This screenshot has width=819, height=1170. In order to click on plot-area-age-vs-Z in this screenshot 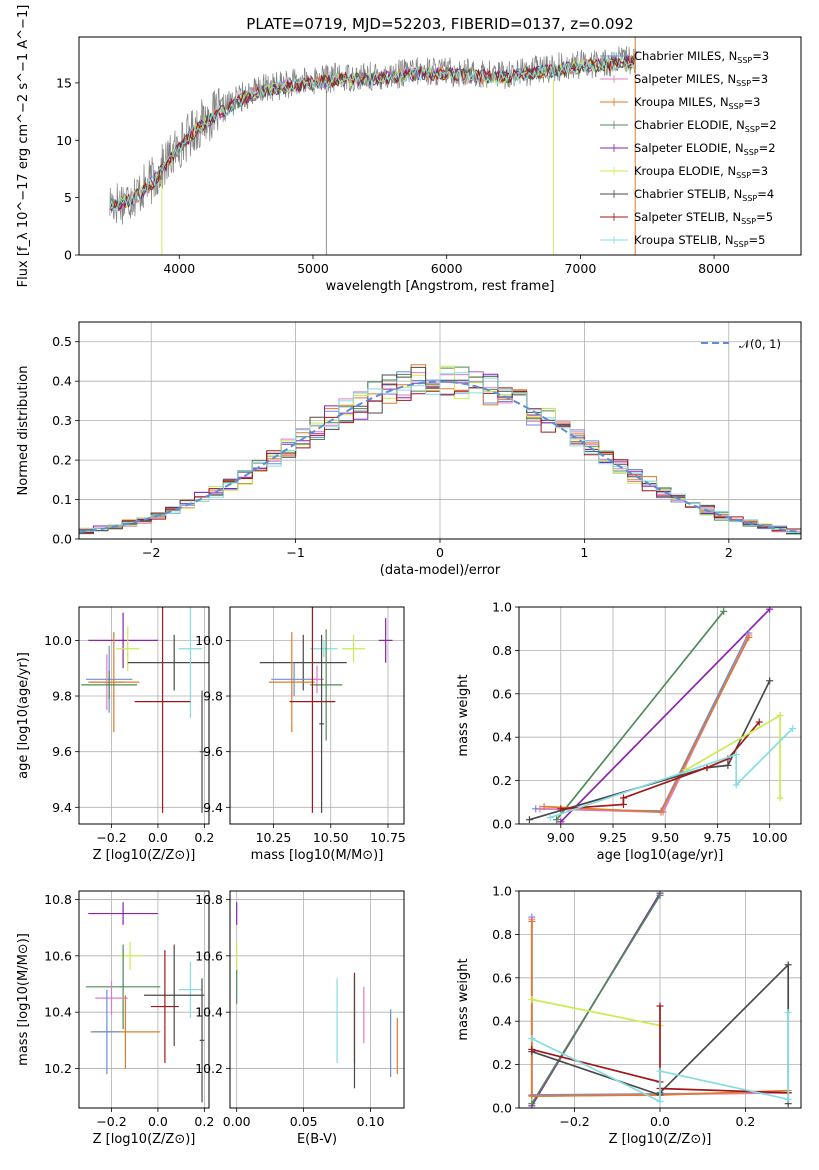, I will do `click(144, 715)`.